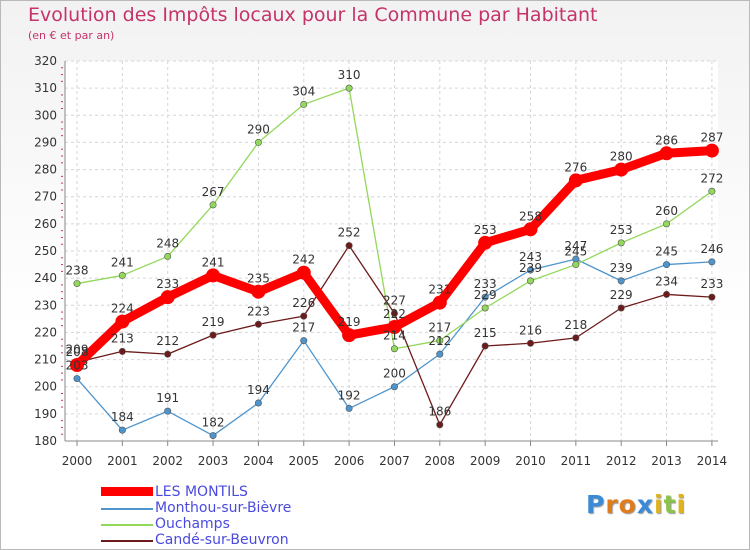  What do you see at coordinates (167, 461) in the screenshot?
I see `x-tick-label: 2002` at bounding box center [167, 461].